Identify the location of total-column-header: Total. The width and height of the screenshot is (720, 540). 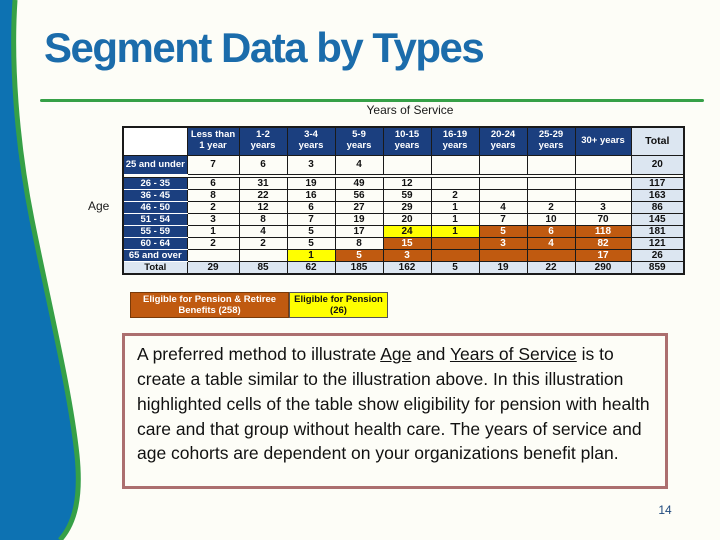
(657, 141).